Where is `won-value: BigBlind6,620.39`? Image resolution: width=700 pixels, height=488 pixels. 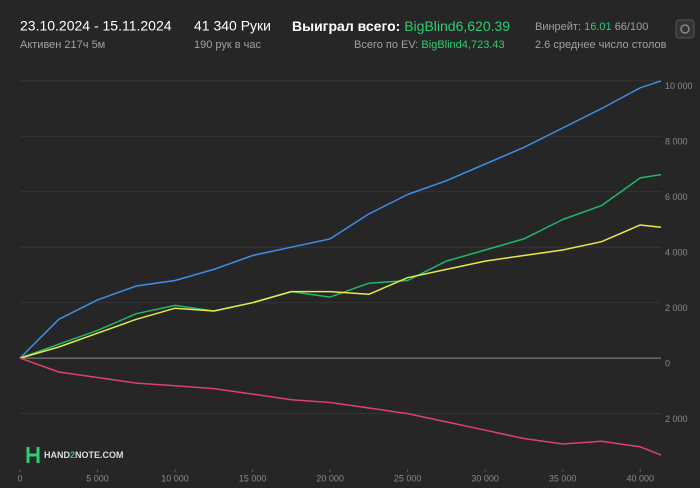 won-value: BigBlind6,620.39 is located at coordinates (457, 26).